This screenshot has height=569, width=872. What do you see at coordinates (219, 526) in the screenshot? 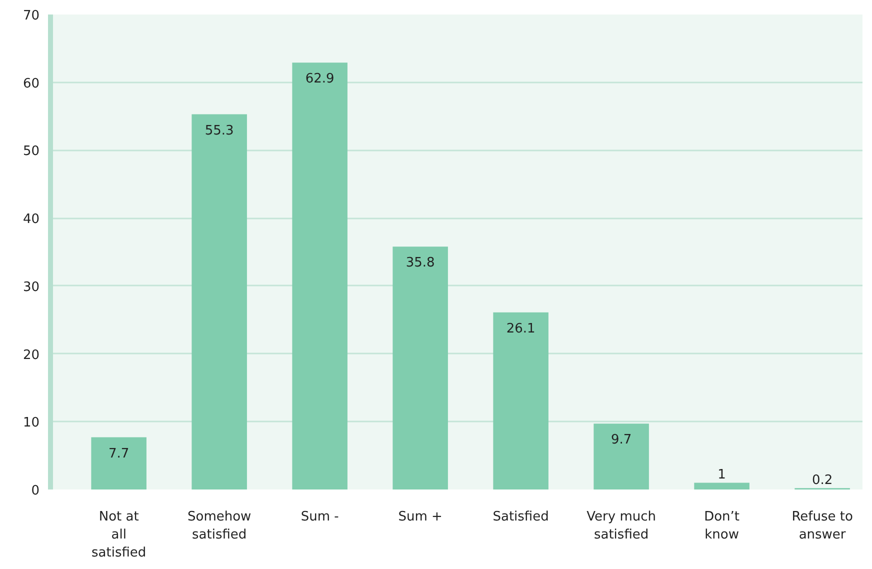
I see `x-tick-label: Somehow satisfied` at bounding box center [219, 526].